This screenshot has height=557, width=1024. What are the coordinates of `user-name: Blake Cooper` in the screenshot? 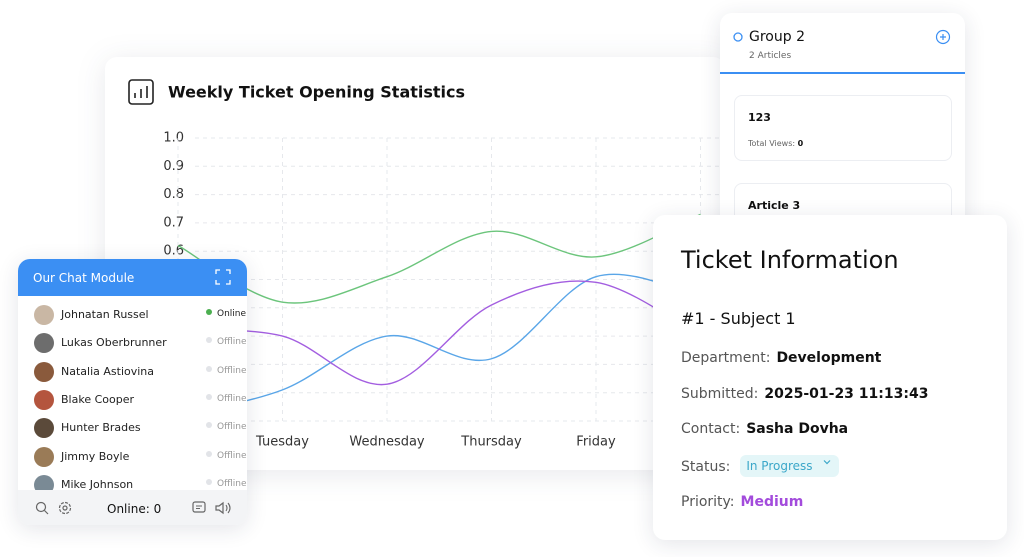 It's located at (97, 399).